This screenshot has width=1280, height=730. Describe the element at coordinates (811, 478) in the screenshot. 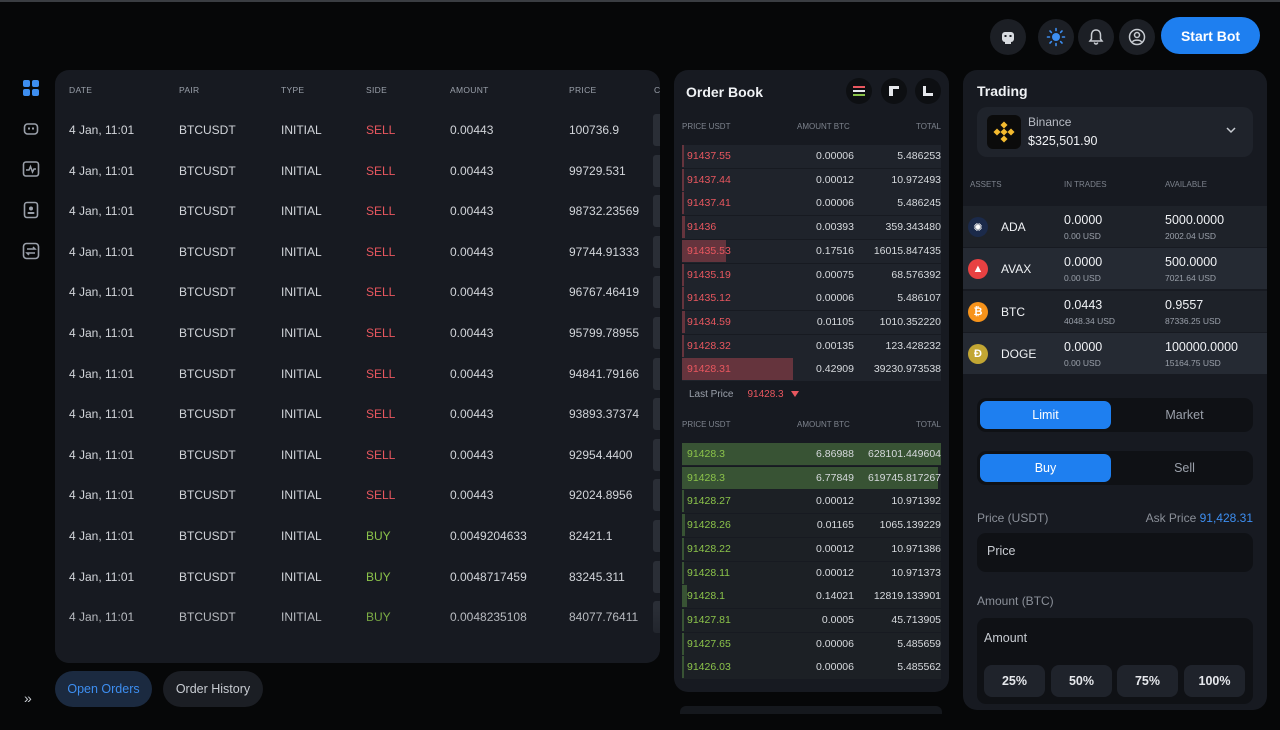

I see `bid-row: 91428.3 6.77849 619745.817267` at that location.